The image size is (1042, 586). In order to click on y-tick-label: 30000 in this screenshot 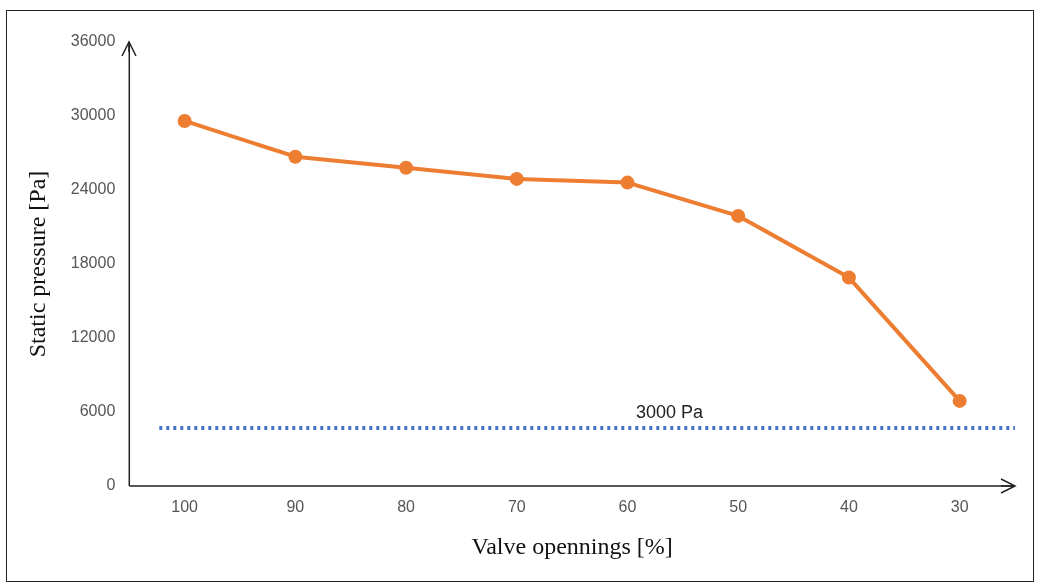, I will do `click(93, 115)`.